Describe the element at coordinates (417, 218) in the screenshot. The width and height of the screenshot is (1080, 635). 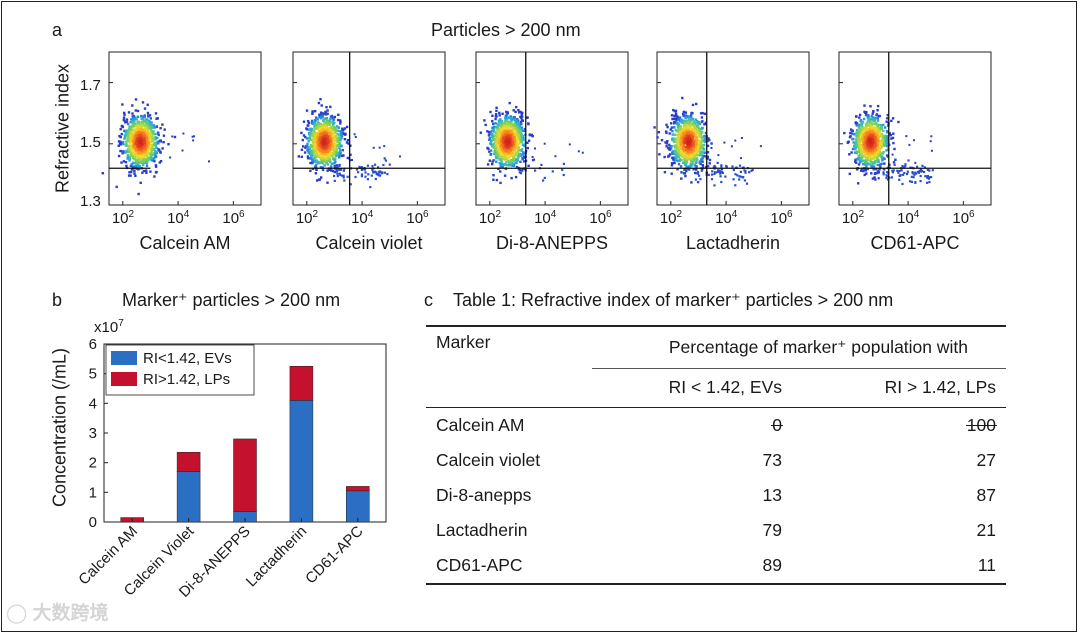
I see `x-tick-label: 106` at that location.